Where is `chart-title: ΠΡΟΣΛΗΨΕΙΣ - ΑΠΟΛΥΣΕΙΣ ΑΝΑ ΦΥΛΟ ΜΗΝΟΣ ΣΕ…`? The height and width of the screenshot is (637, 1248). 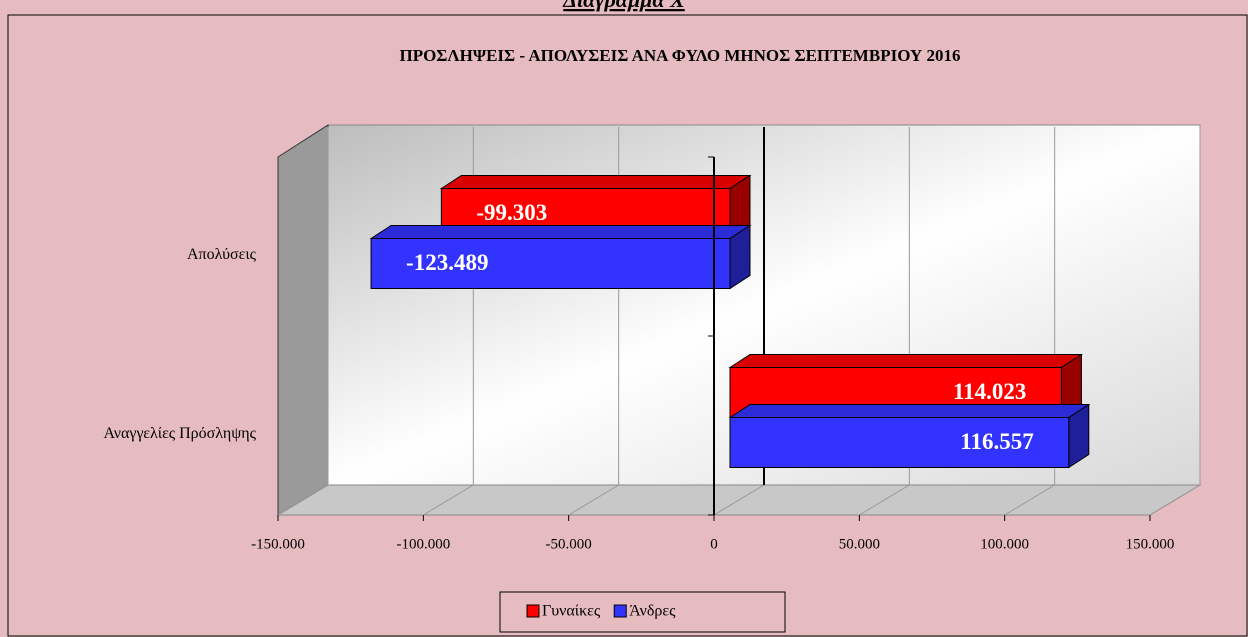 chart-title: ΠΡΟΣΛΗΨΕΙΣ - ΑΠΟΛΥΣΕΙΣ ΑΝΑ ΦΥΛΟ ΜΗΝΟΣ ΣΕ… is located at coordinates (679, 55).